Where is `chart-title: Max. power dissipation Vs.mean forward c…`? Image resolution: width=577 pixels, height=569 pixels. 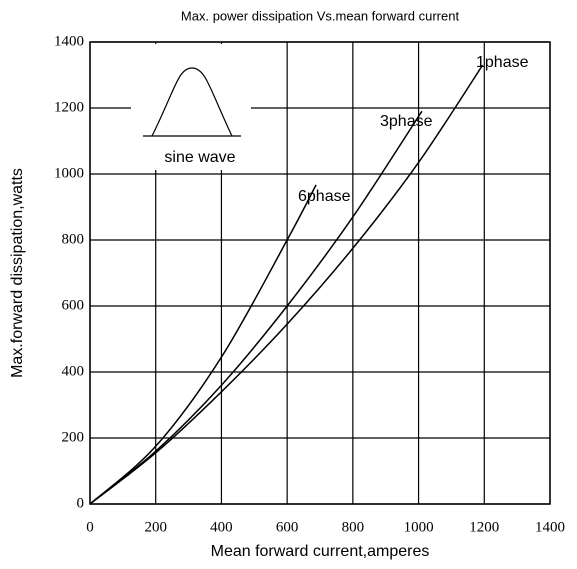
chart-title: Max. power dissipation Vs.mean forward c… is located at coordinates (320, 15).